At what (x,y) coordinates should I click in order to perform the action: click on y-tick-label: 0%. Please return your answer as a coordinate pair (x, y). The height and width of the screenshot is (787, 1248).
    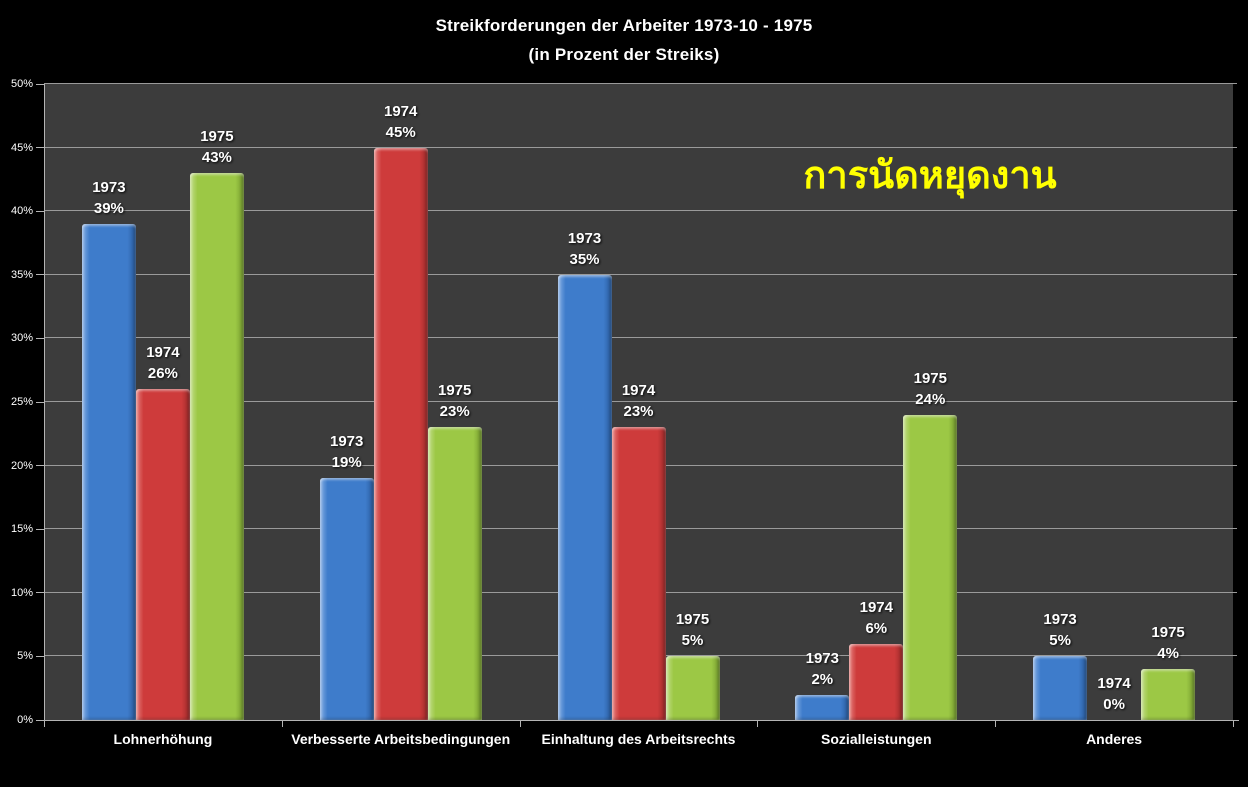
    Looking at the image, I should click on (25, 720).